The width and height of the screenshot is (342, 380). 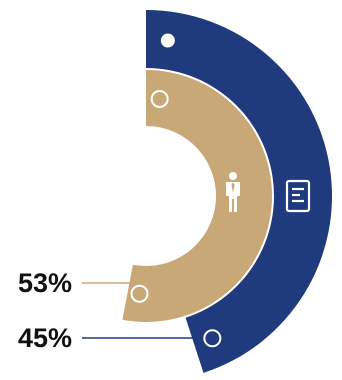 I want to click on data-label-53: 53%, so click(x=45, y=283).